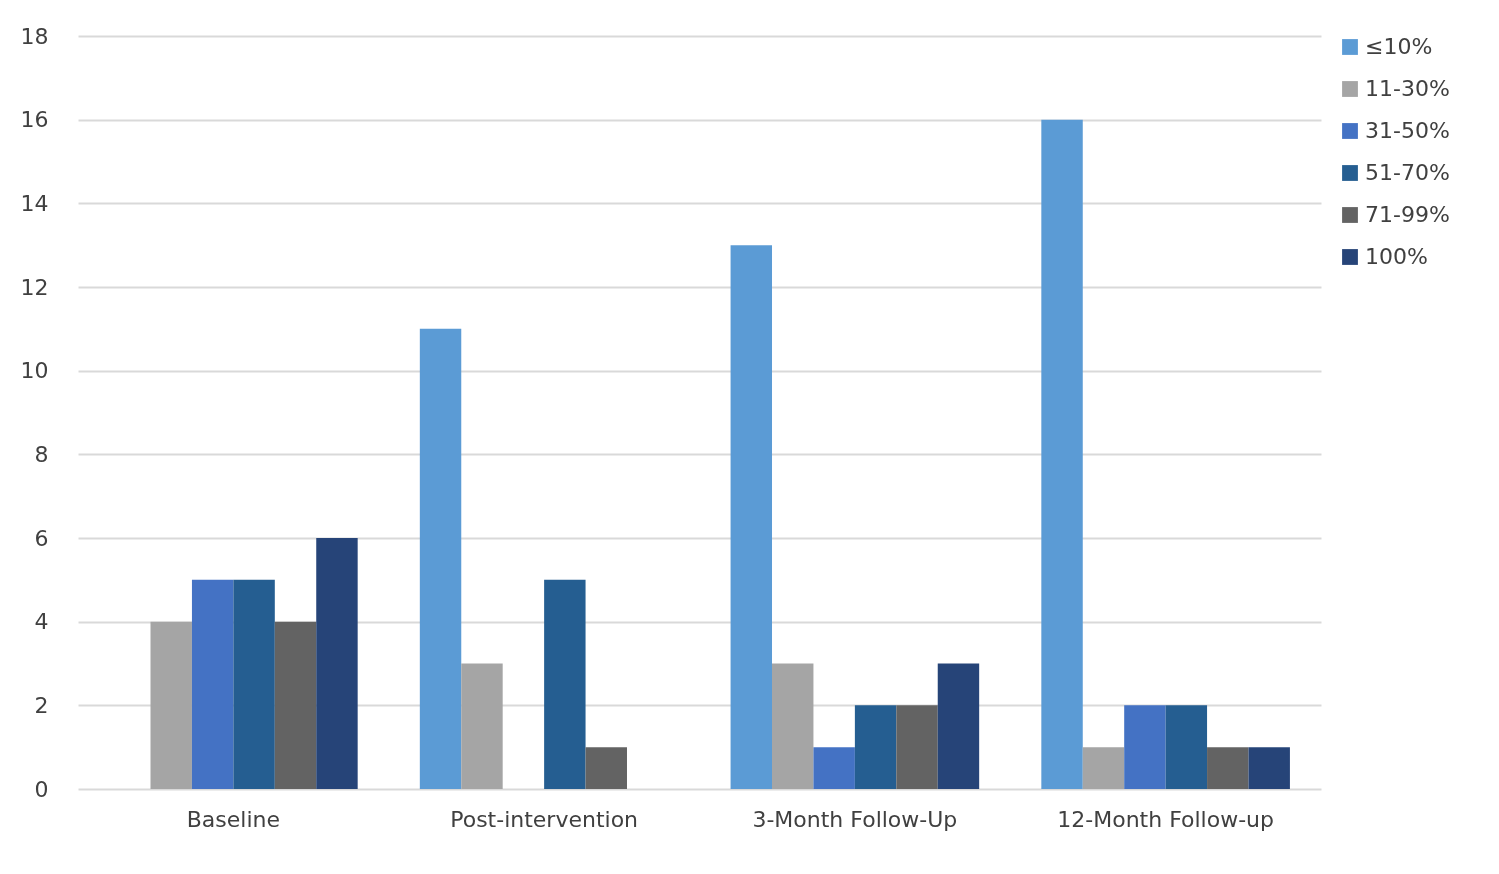  Describe the element at coordinates (41, 705) in the screenshot. I see `y-tick-label: 2` at that location.